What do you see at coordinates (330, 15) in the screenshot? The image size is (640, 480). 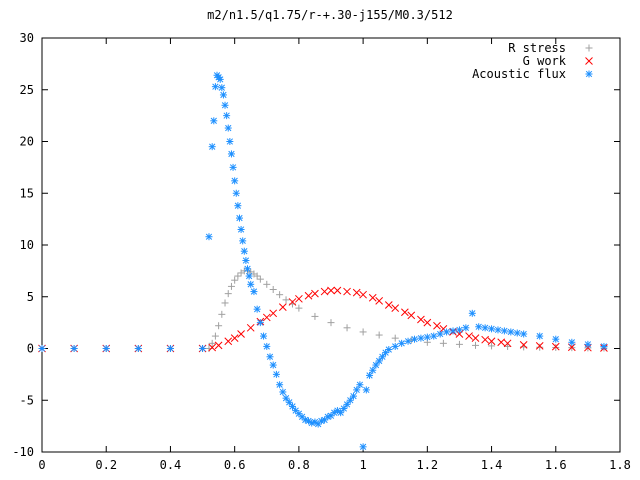 I see `chart-title: m2/n1.5/q1.75/r-+.30-j155/M0.3/512` at bounding box center [330, 15].